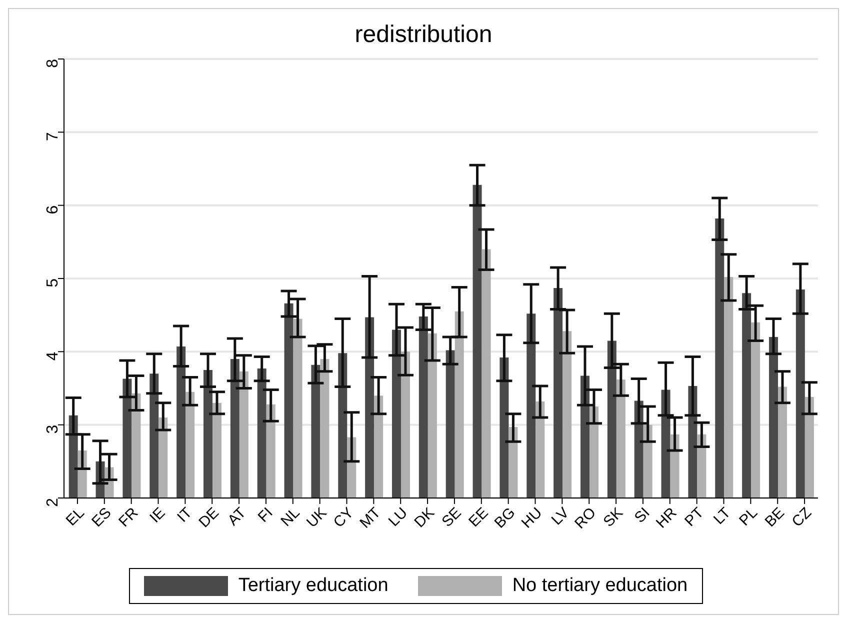 The height and width of the screenshot is (628, 845). I want to click on x-tick-label: AT, so click(237, 517).